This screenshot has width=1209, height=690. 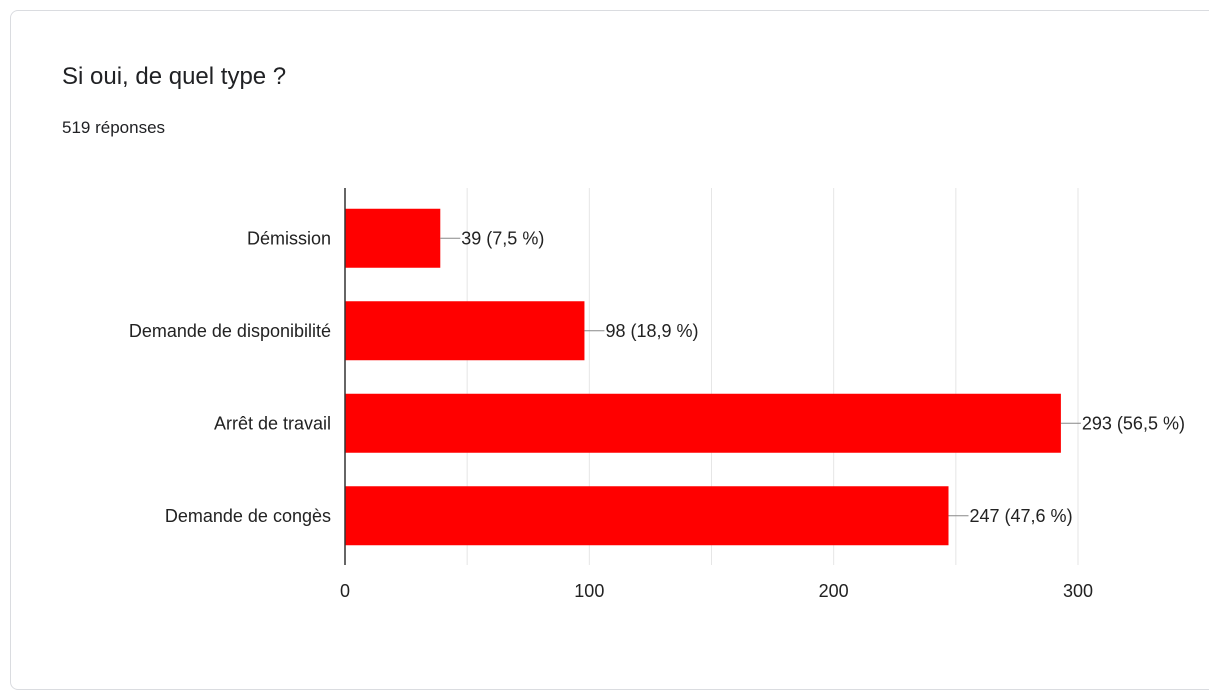 I want to click on response-count: 519 réponses, so click(x=114, y=127).